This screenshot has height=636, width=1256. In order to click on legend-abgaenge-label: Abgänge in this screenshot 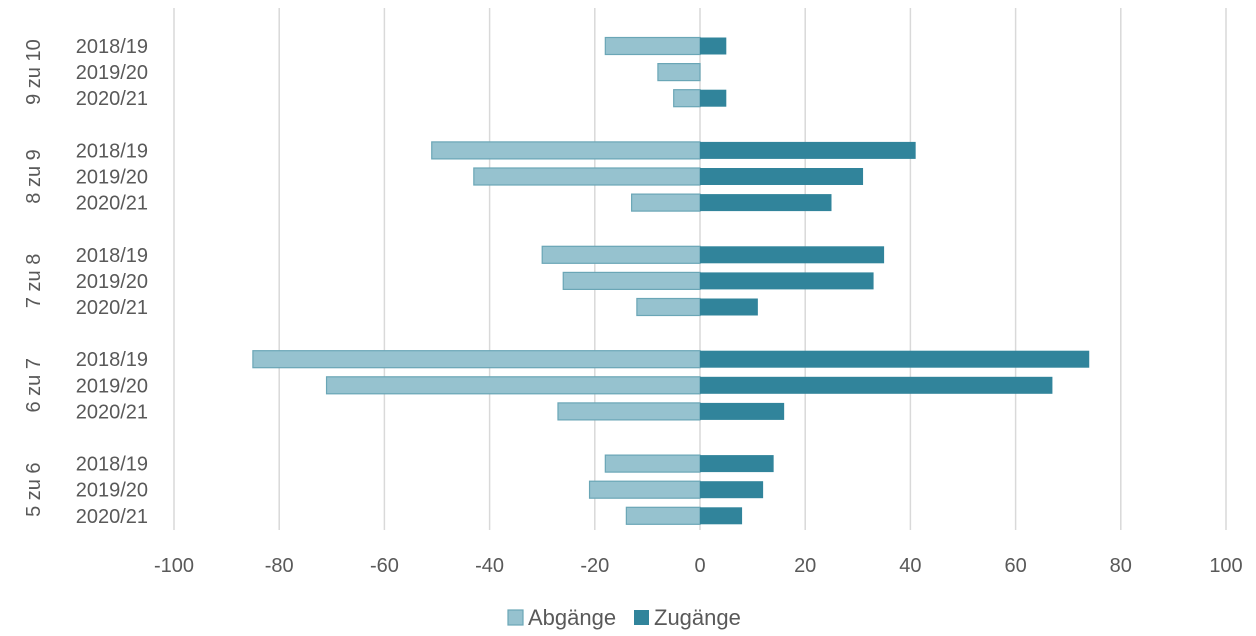, I will do `click(572, 617)`.